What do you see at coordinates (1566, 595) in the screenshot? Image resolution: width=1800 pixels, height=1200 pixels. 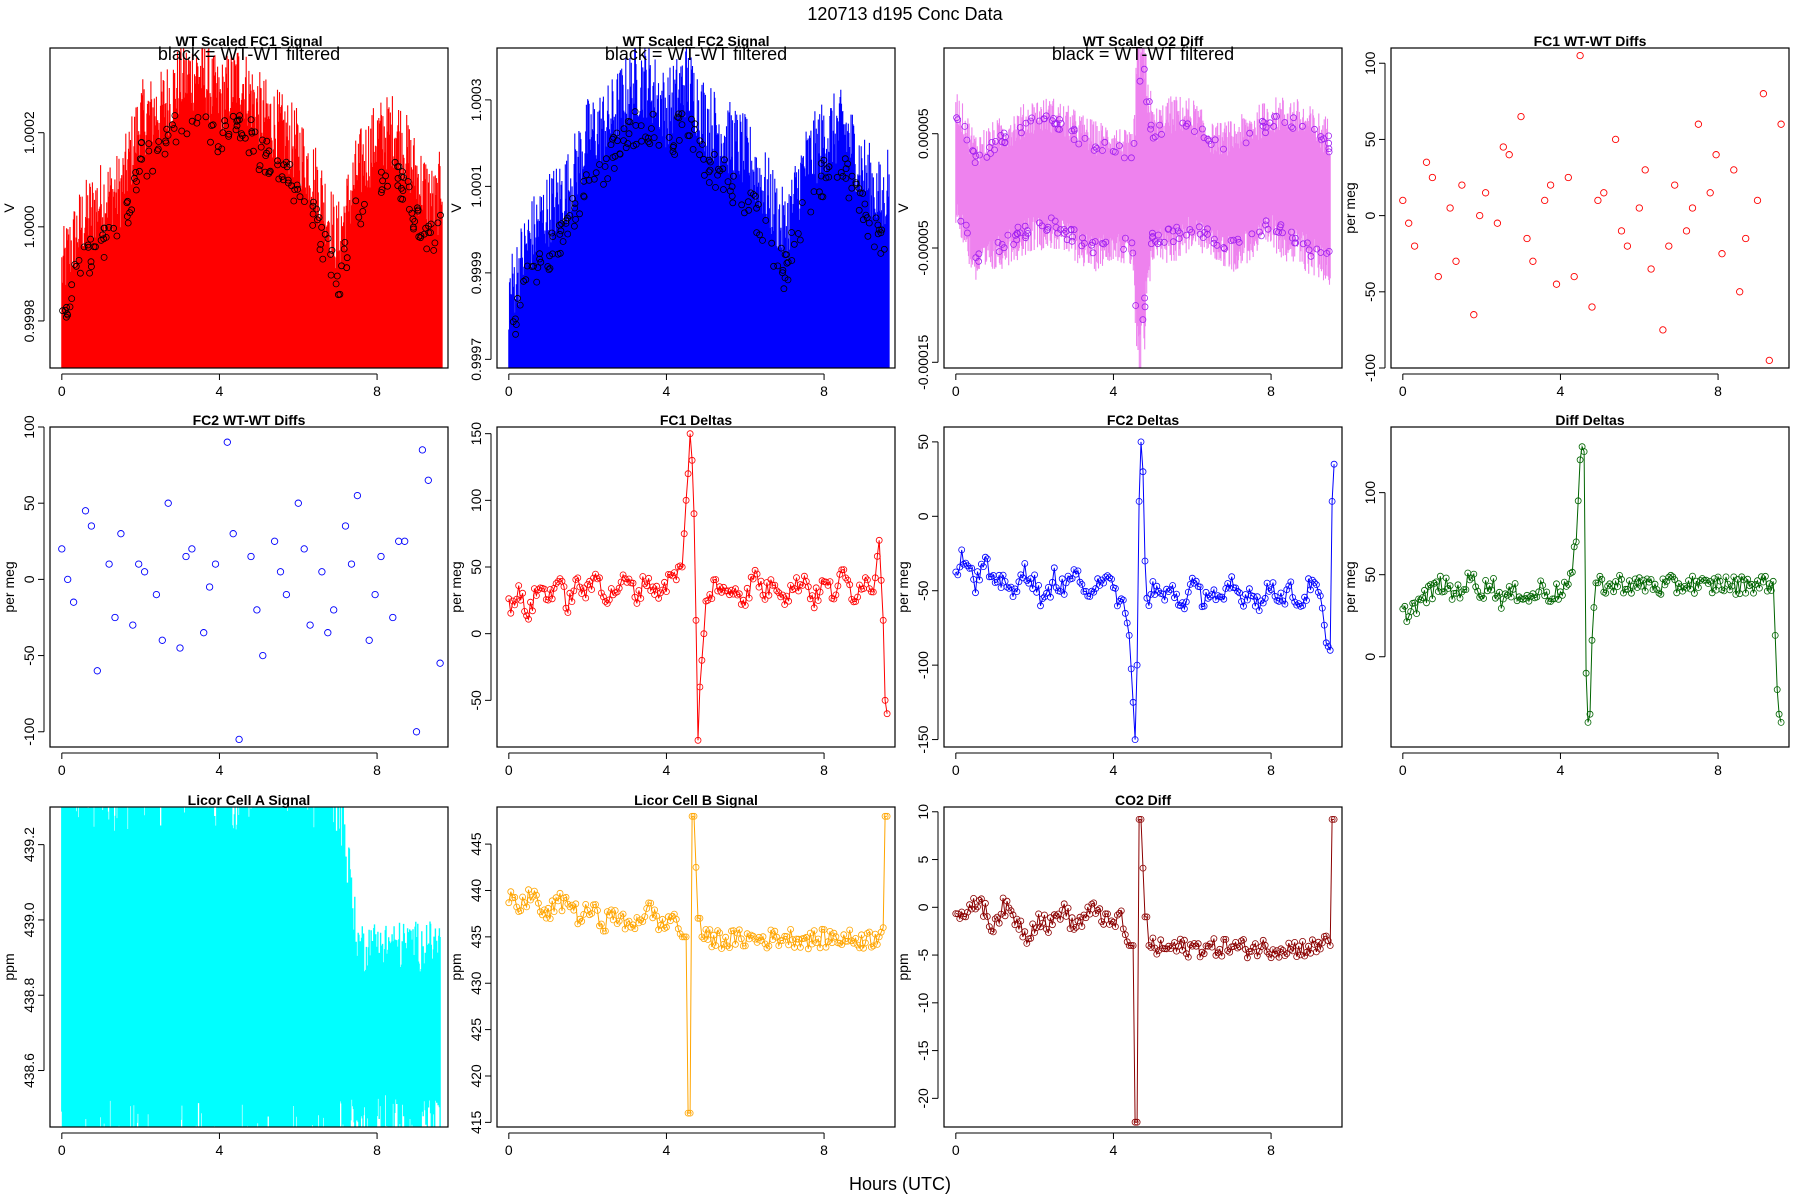 I see `p8-panel: 0 4 8 0 50 100 per meg Diff Deltas` at bounding box center [1566, 595].